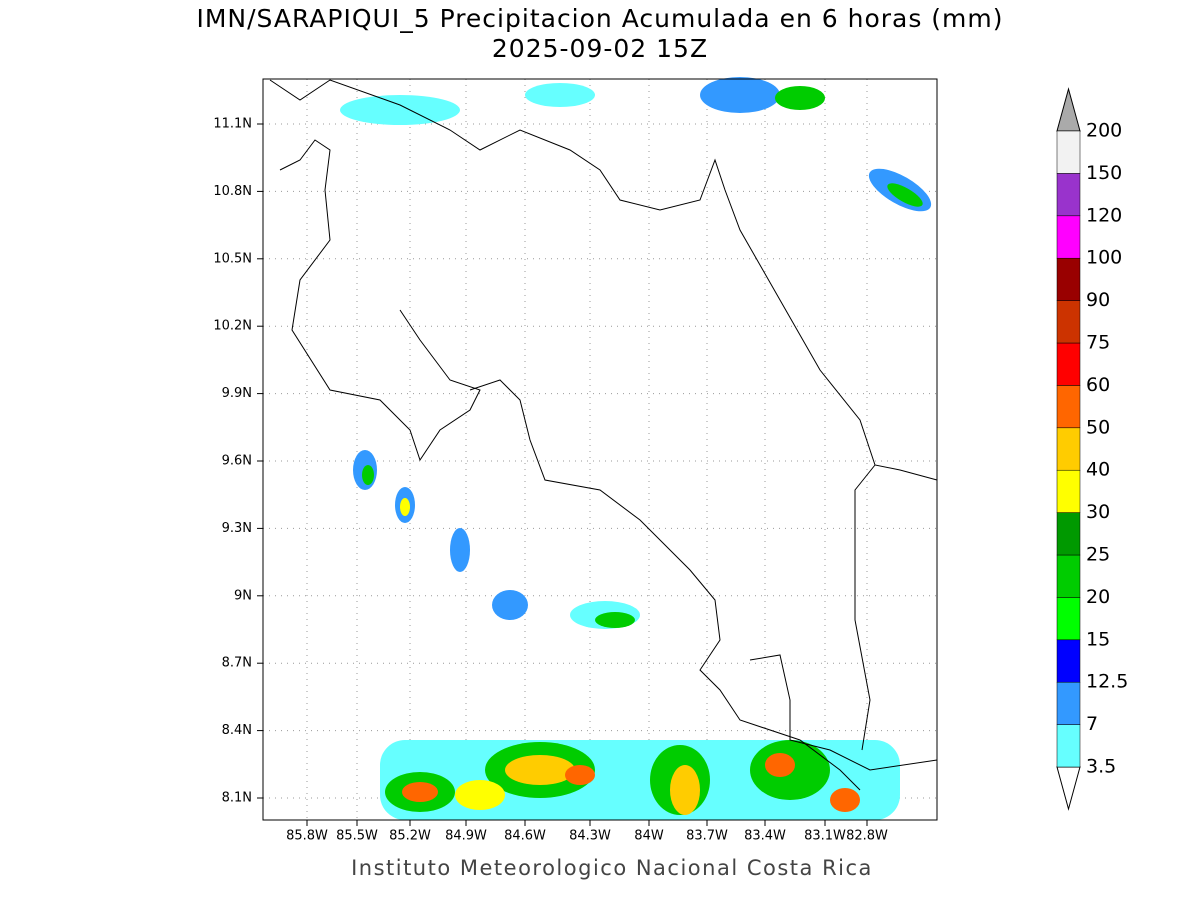 The width and height of the screenshot is (1200, 900). Describe the element at coordinates (237, 393) in the screenshot. I see `lat-label: 9.9N` at that location.